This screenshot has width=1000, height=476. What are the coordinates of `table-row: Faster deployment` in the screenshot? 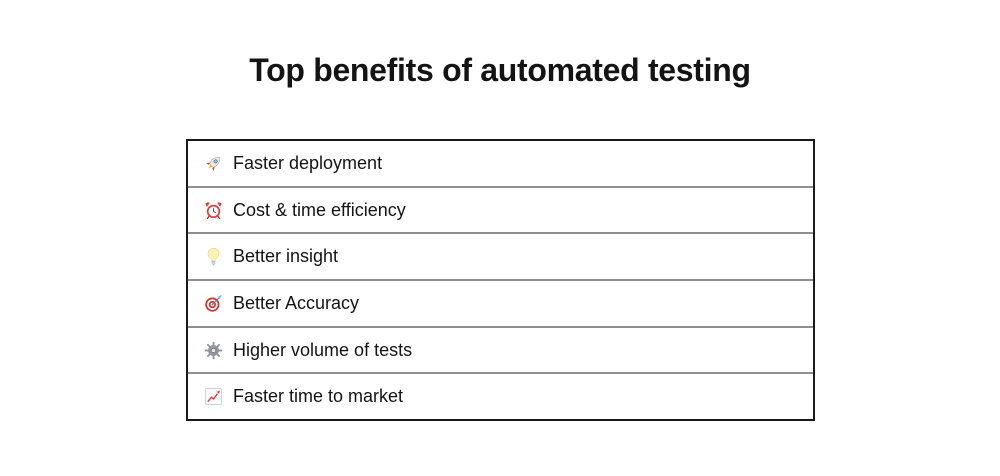 It's located at (500, 163).